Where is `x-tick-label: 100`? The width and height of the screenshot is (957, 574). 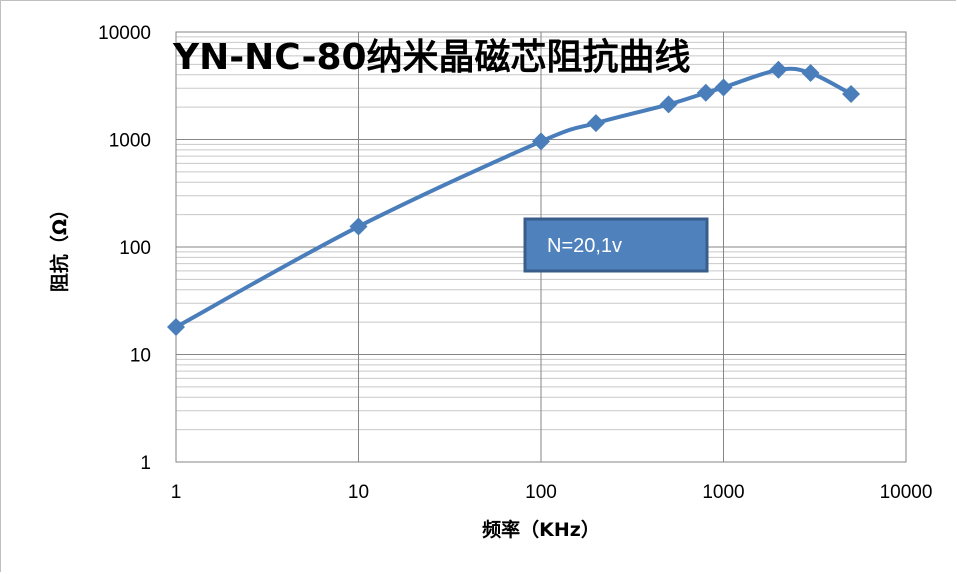 x-tick-label: 100 is located at coordinates (541, 492).